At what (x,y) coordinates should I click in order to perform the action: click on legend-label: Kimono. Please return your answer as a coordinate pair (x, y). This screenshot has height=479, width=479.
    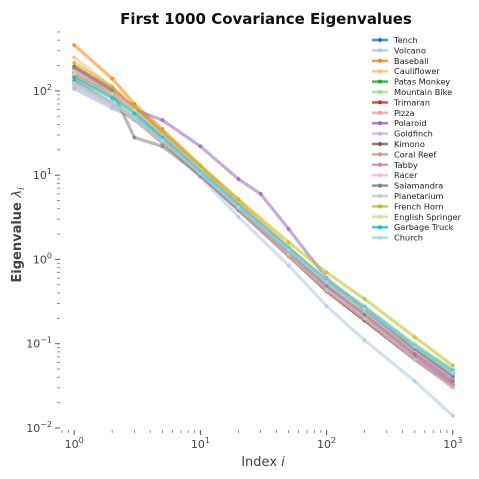
    Looking at the image, I should click on (409, 144).